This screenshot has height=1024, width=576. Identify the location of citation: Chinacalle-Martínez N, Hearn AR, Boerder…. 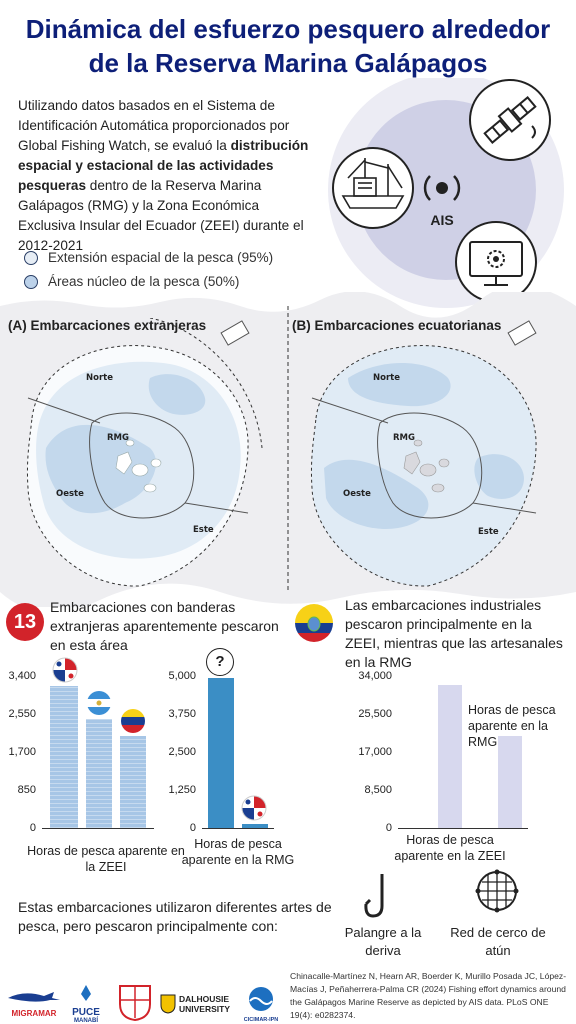
(428, 995).